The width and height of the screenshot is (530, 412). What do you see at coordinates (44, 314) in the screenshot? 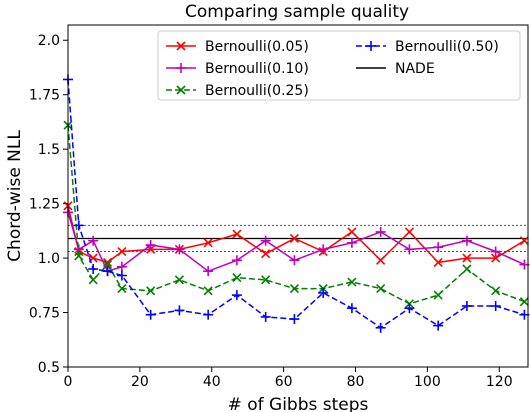
I see `y-tick-label-1: 0.75` at bounding box center [44, 314].